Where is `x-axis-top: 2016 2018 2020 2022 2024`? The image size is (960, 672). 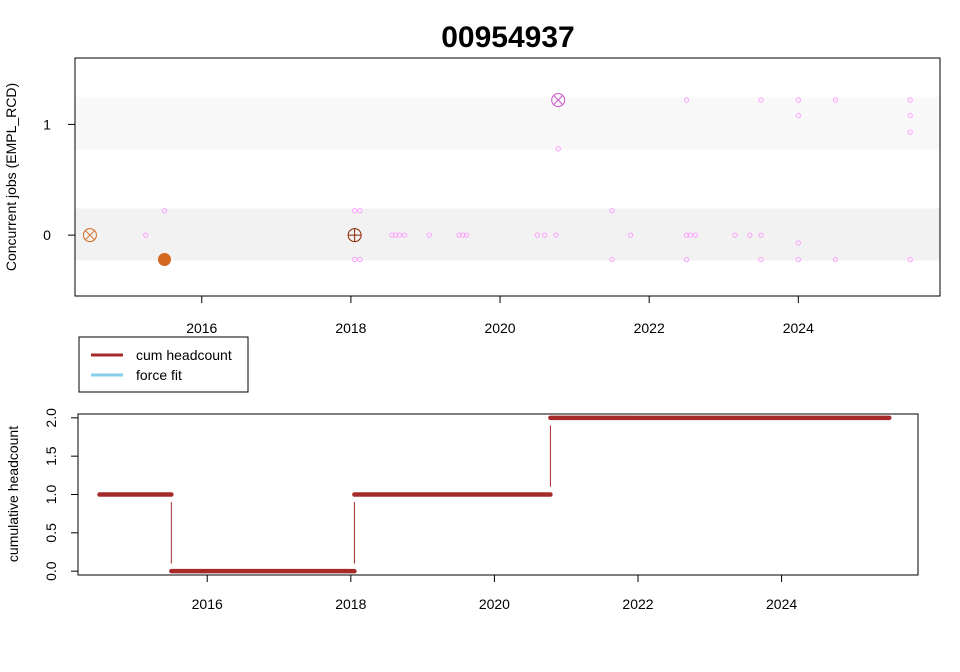 x-axis-top: 2016 2018 2020 2022 2024 is located at coordinates (500, 316).